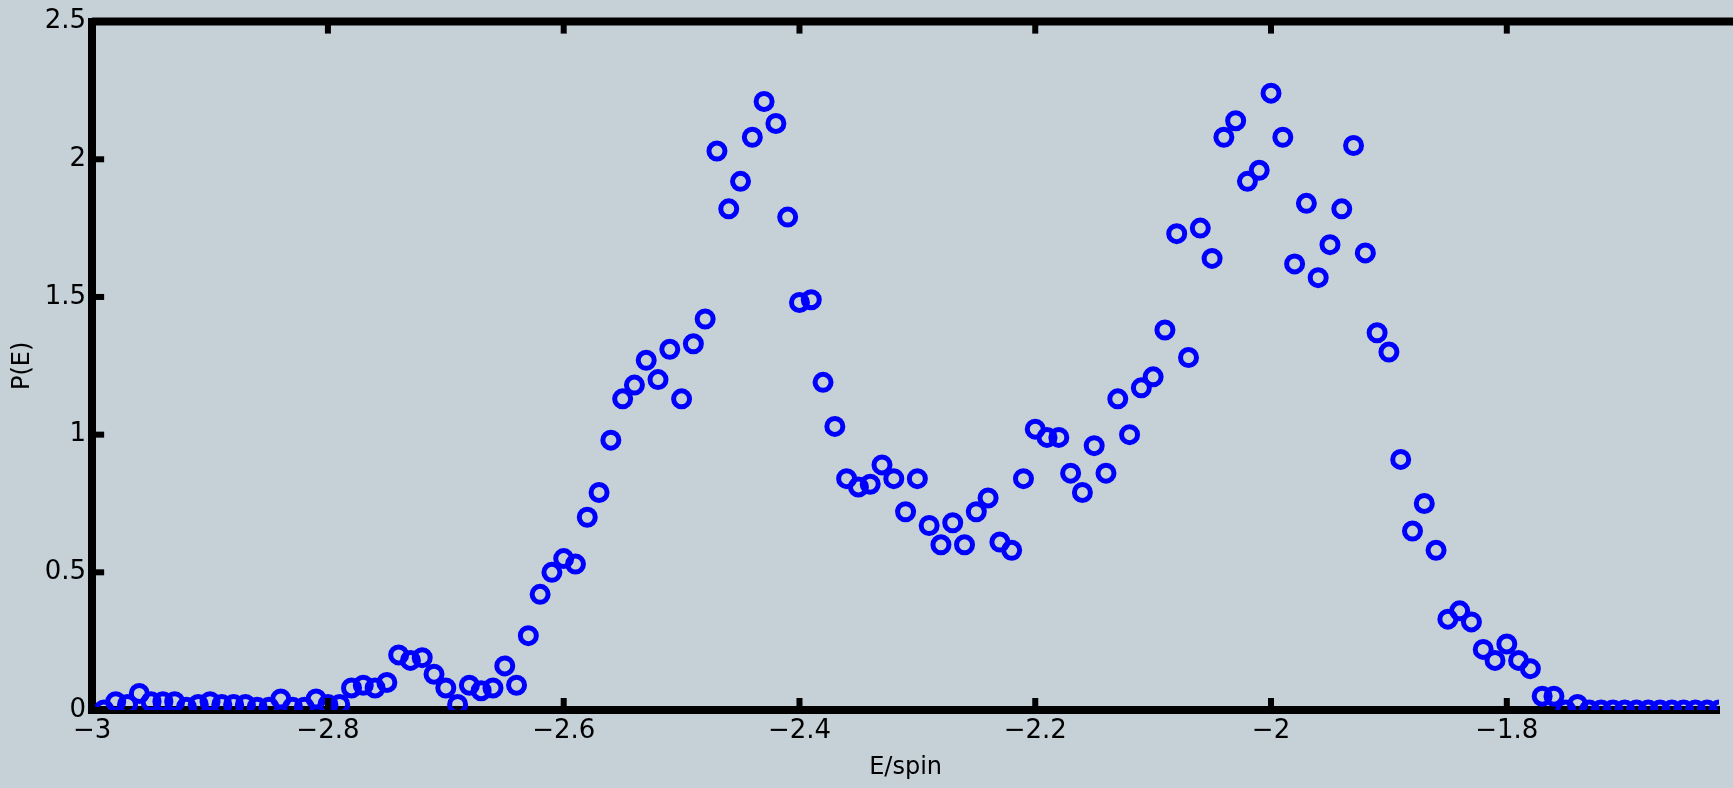  Describe the element at coordinates (328, 729) in the screenshot. I see `x-tick-label: −2.8` at that location.